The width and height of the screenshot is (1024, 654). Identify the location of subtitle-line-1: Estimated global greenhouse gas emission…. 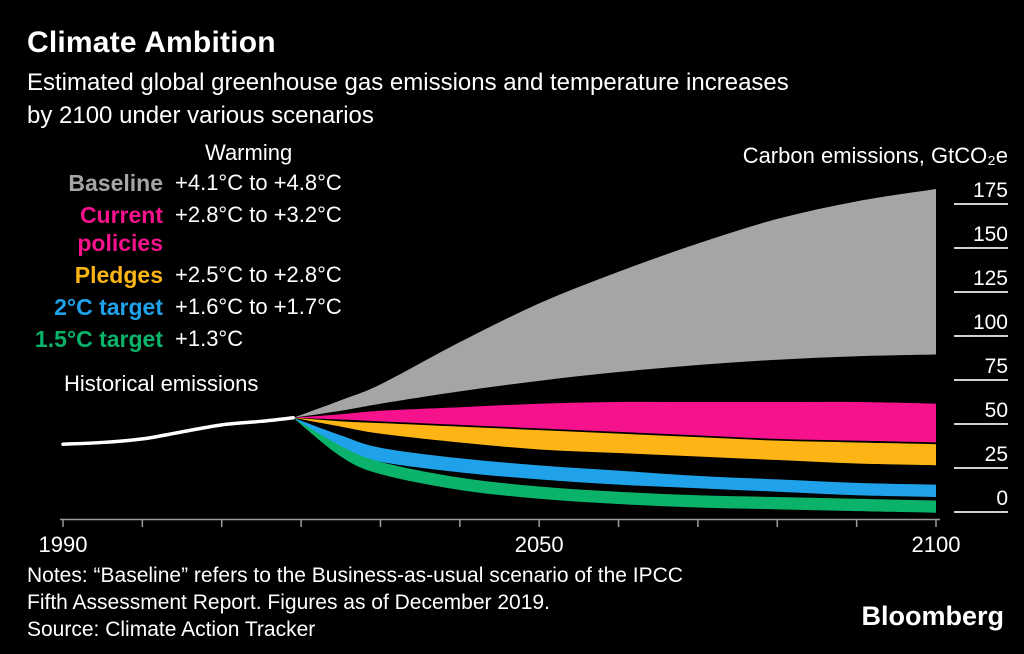
(408, 82).